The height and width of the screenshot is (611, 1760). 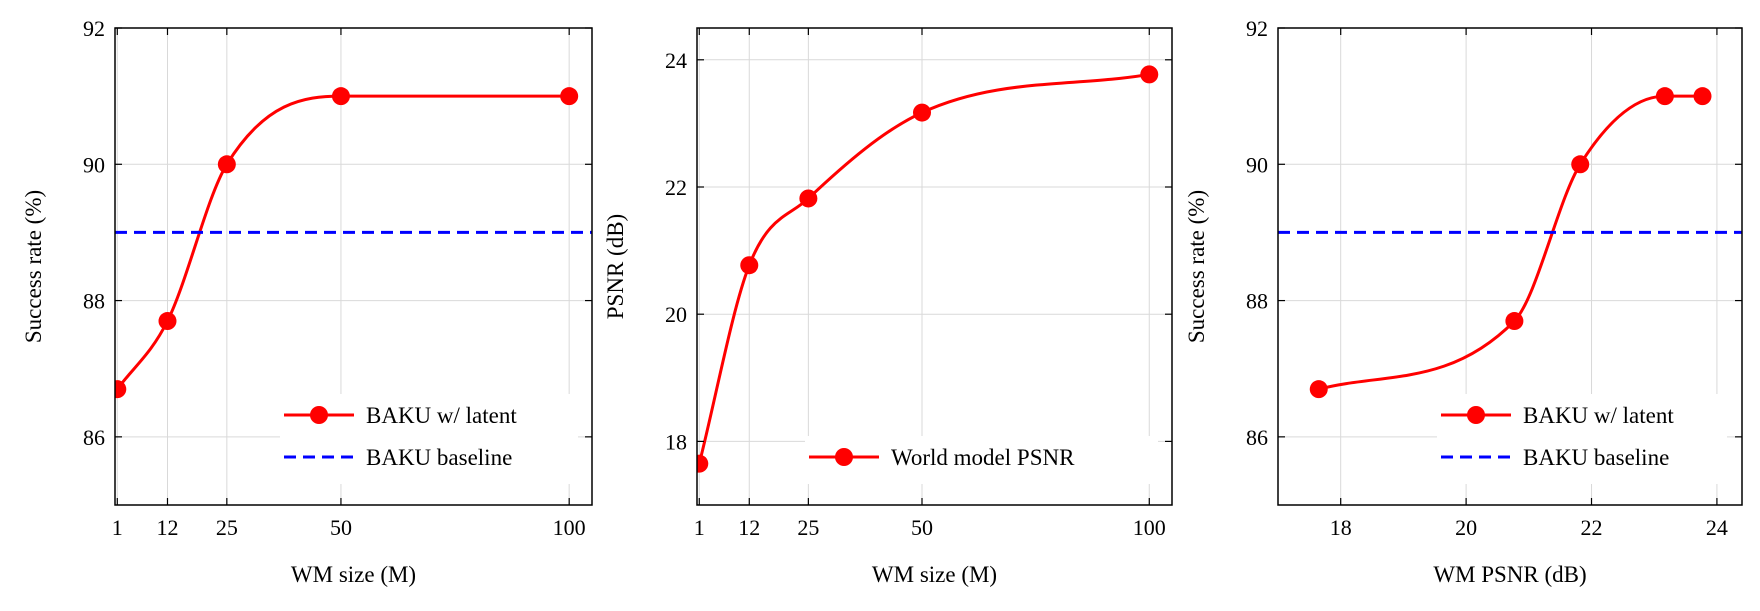 What do you see at coordinates (1466, 527) in the screenshot?
I see `x-tick-label-1: 20` at bounding box center [1466, 527].